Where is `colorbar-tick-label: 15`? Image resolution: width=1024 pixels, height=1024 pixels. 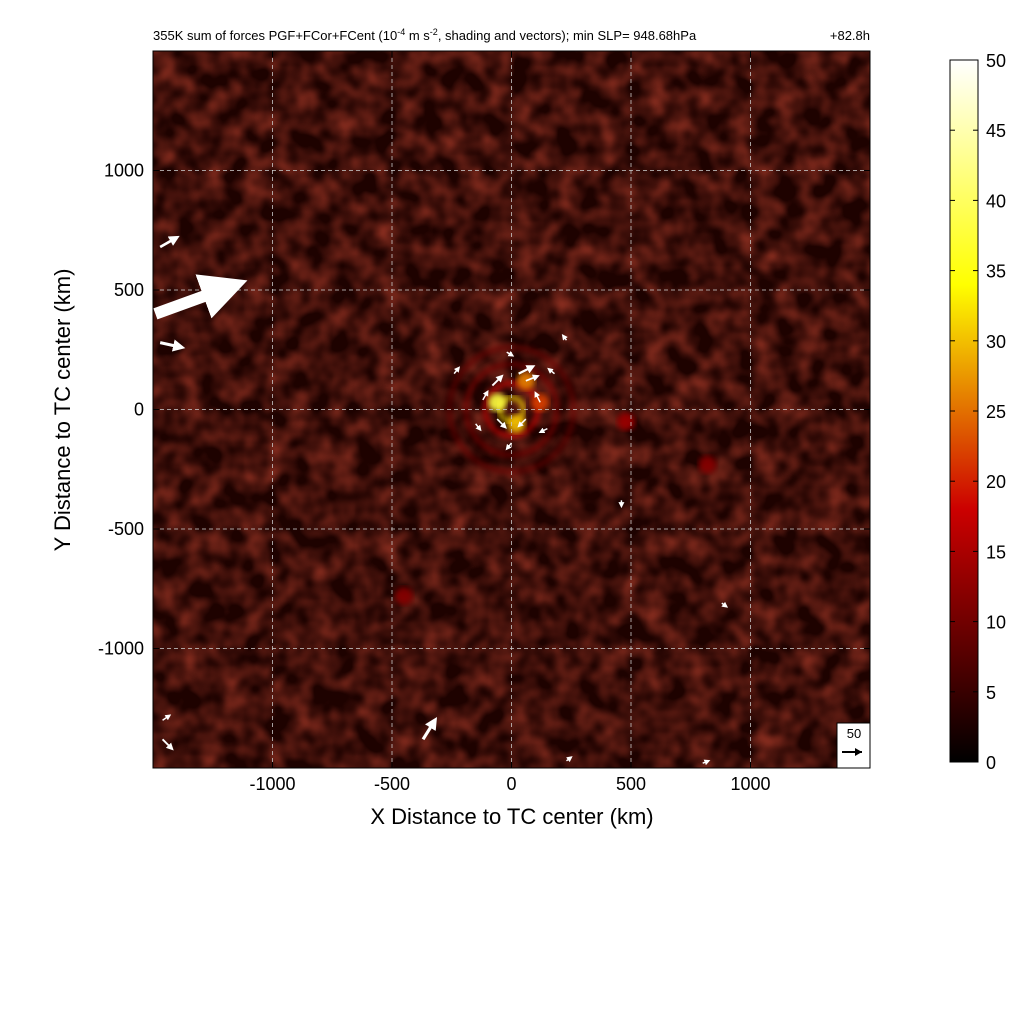 colorbar-tick-label: 15 is located at coordinates (996, 552).